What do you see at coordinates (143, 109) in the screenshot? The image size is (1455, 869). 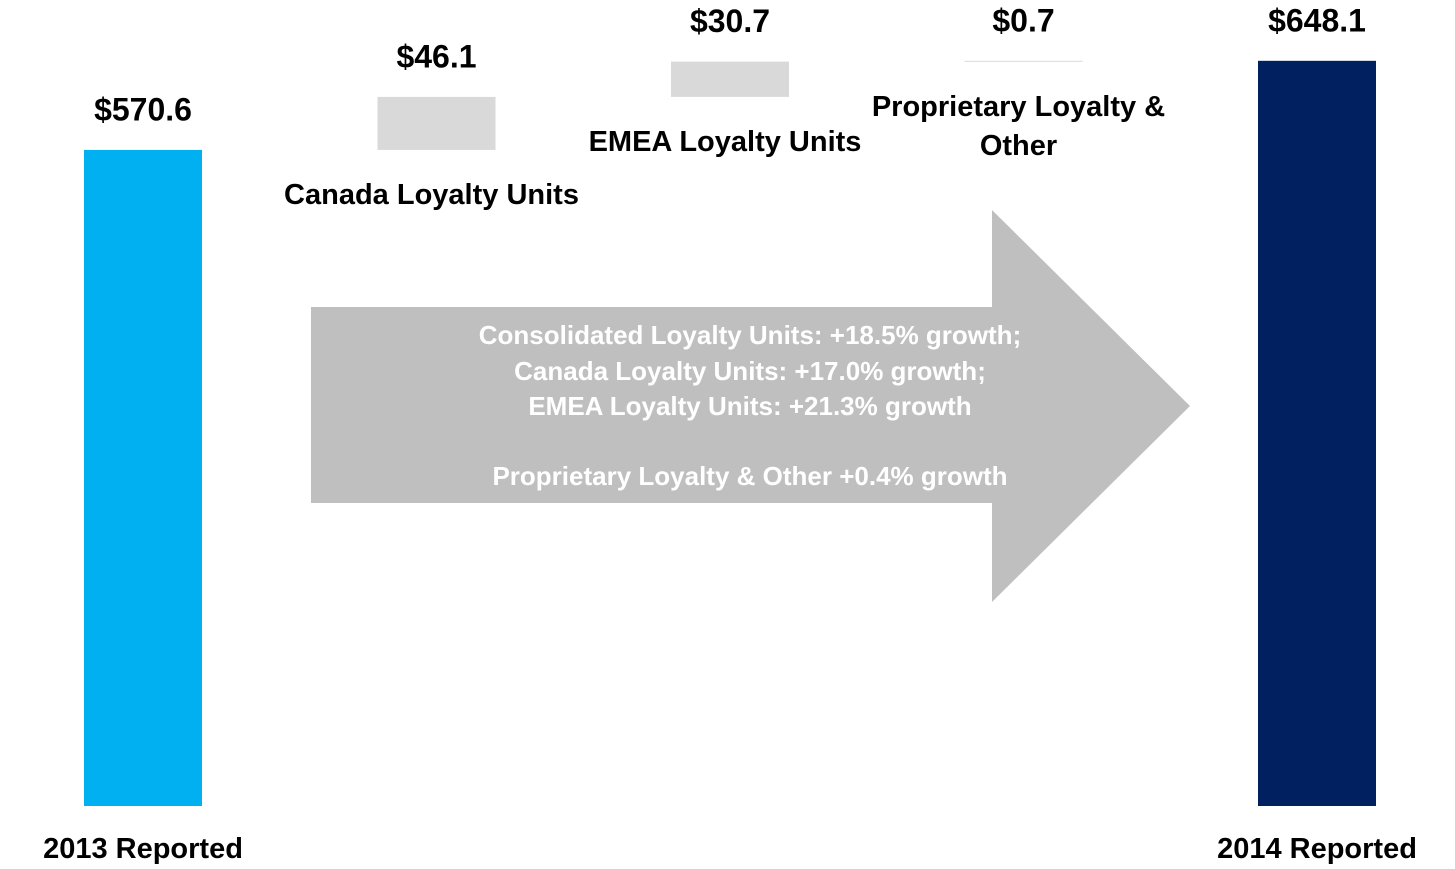 I see `value-label: $570.6` at bounding box center [143, 109].